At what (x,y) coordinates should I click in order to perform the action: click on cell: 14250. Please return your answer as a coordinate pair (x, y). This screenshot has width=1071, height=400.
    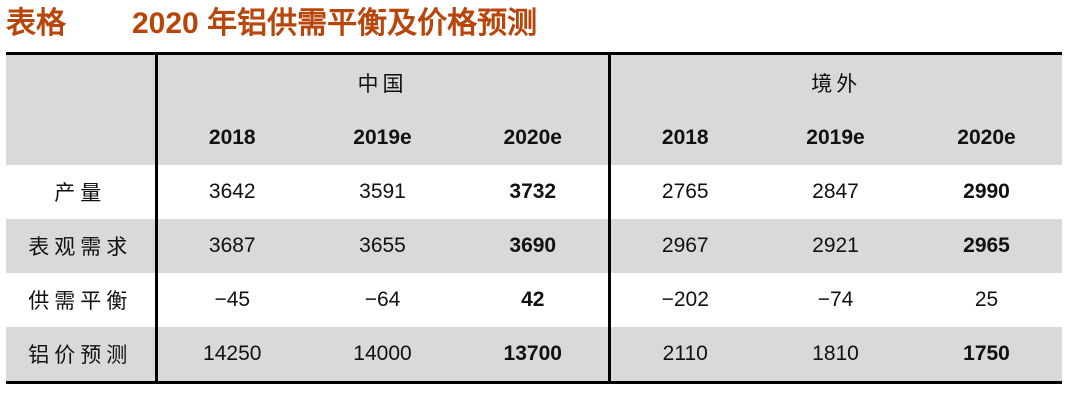
    Looking at the image, I should click on (232, 353).